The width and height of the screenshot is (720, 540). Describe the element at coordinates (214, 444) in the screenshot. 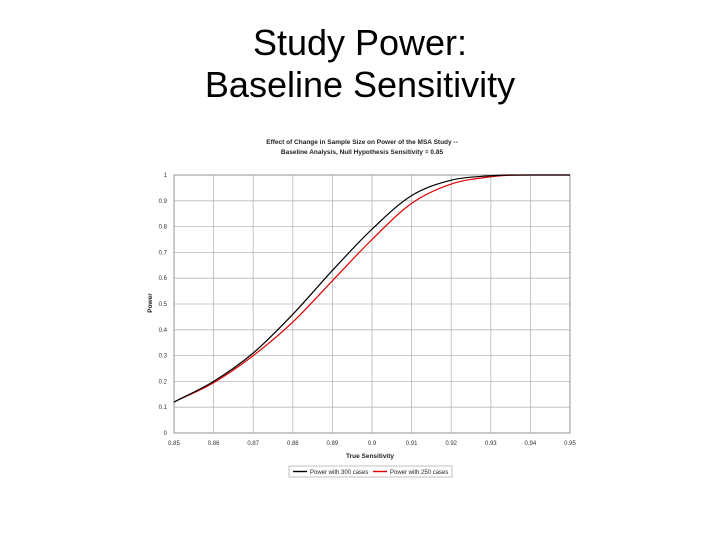

I see `x-tick-label: 0.86` at that location.